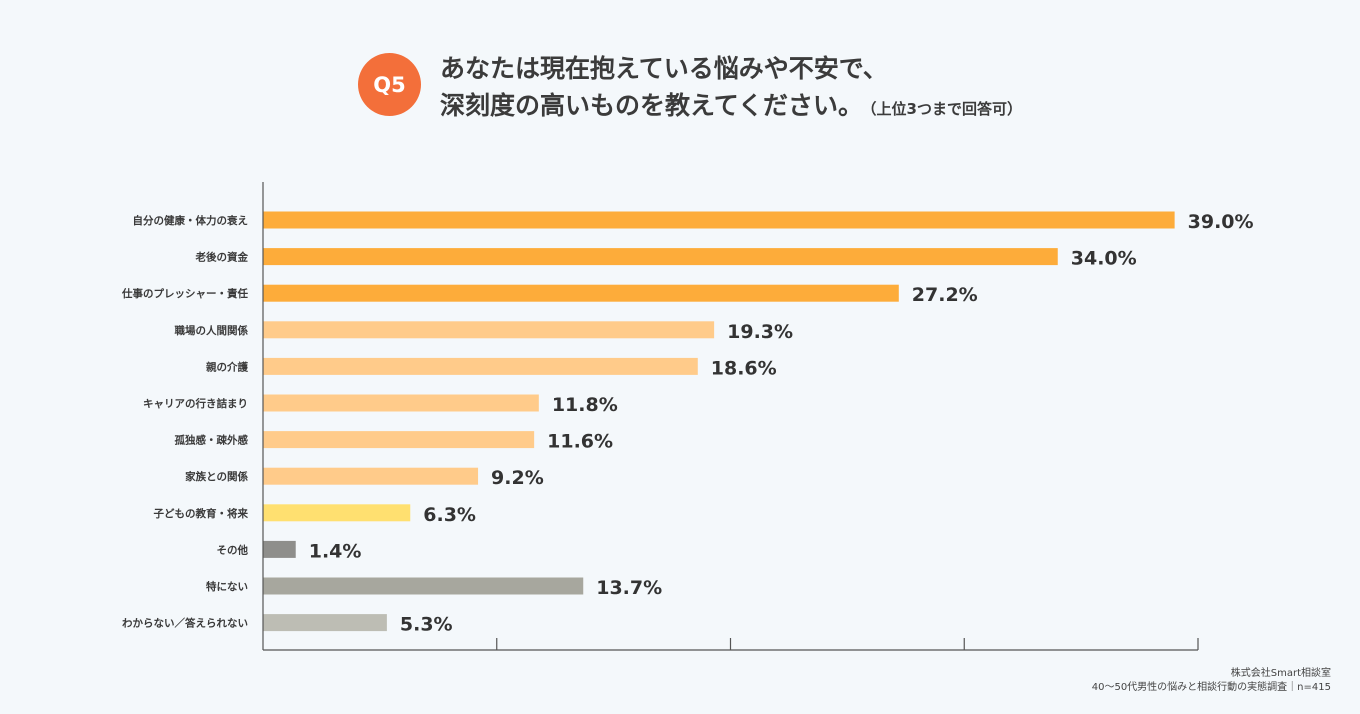 The width and height of the screenshot is (1360, 714). Describe the element at coordinates (945, 109) in the screenshot. I see `title-note: （上位3つまで回答可）` at that location.